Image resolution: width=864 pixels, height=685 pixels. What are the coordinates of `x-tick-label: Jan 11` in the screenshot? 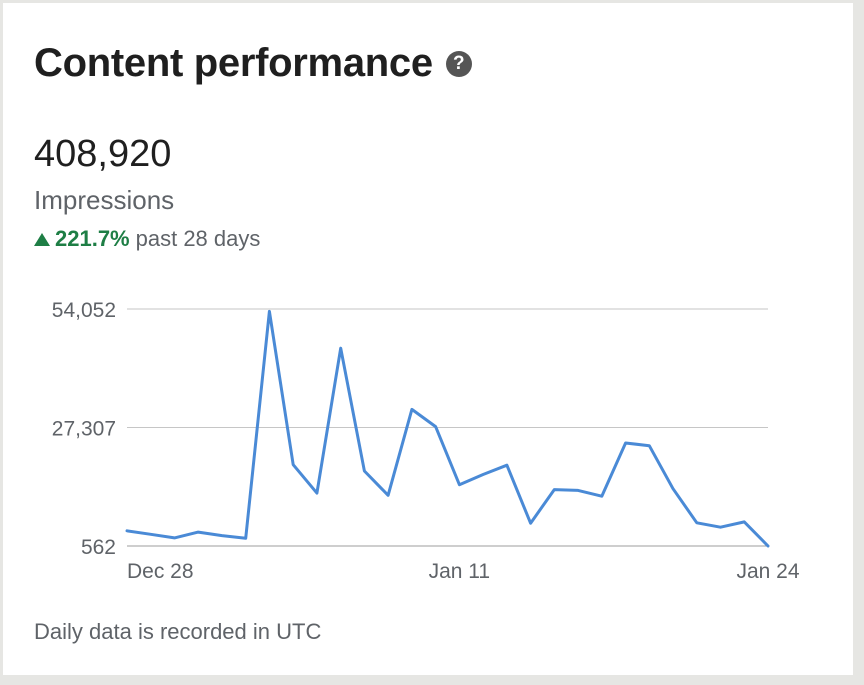 It's located at (460, 571).